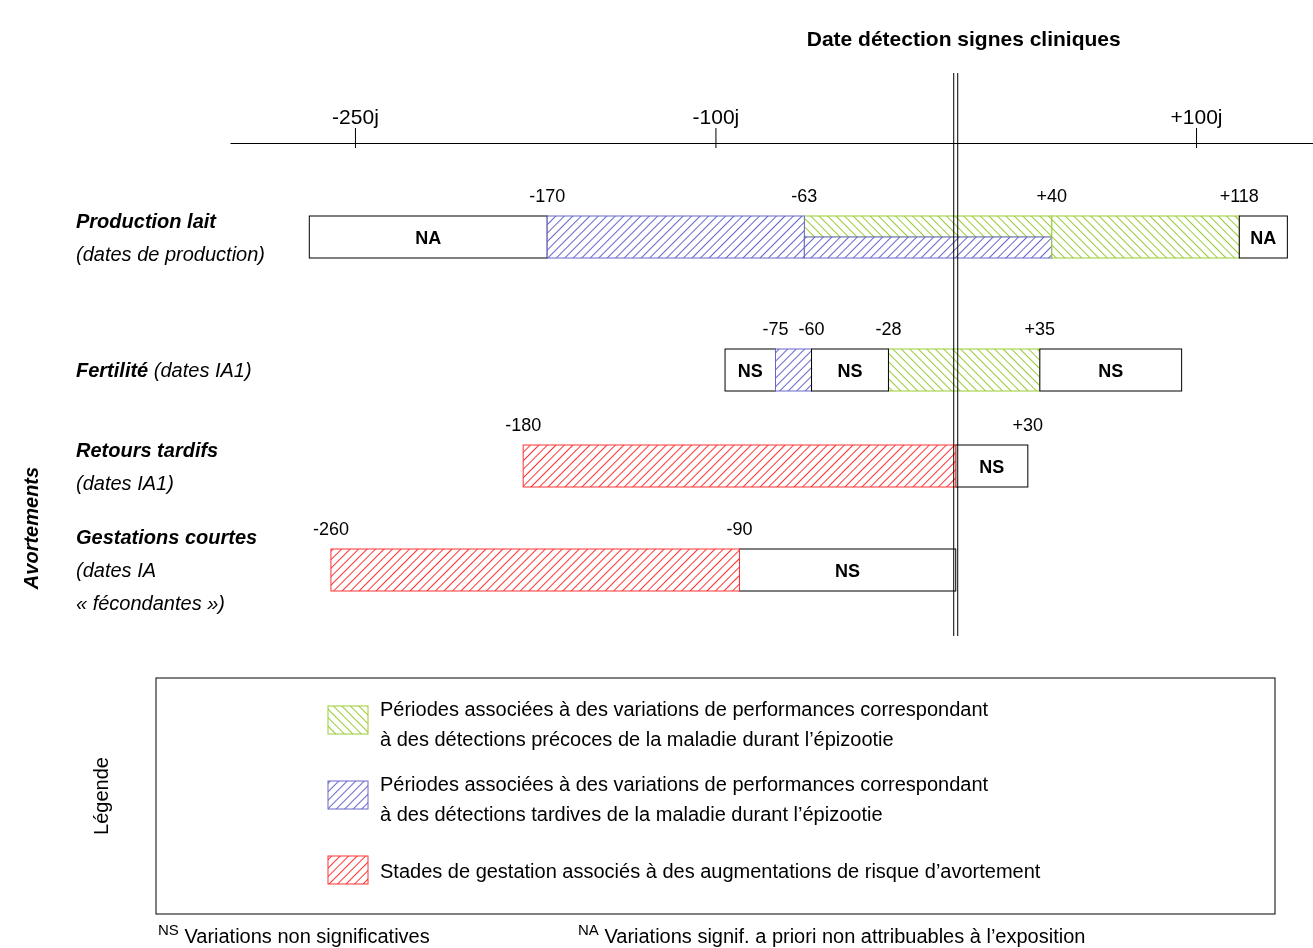 This screenshot has width=1313, height=948. Describe the element at coordinates (31, 528) in the screenshot. I see `text: Avortements` at that location.